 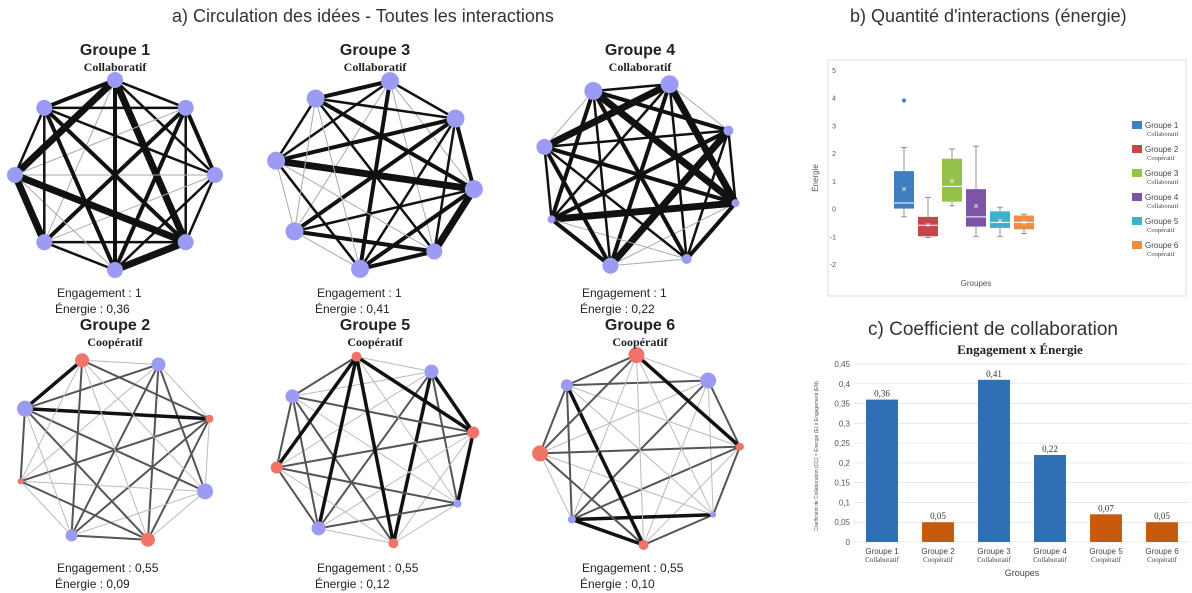 I want to click on y-tick-label: 4, so click(x=834, y=99).